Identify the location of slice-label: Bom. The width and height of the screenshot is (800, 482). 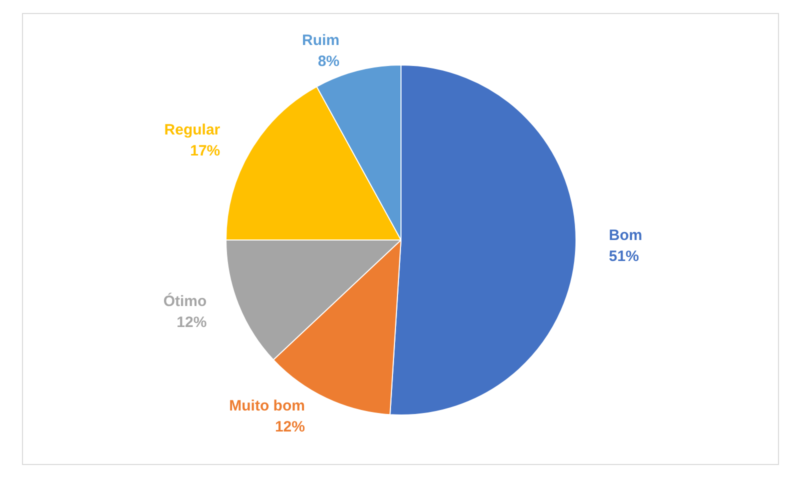
(625, 235).